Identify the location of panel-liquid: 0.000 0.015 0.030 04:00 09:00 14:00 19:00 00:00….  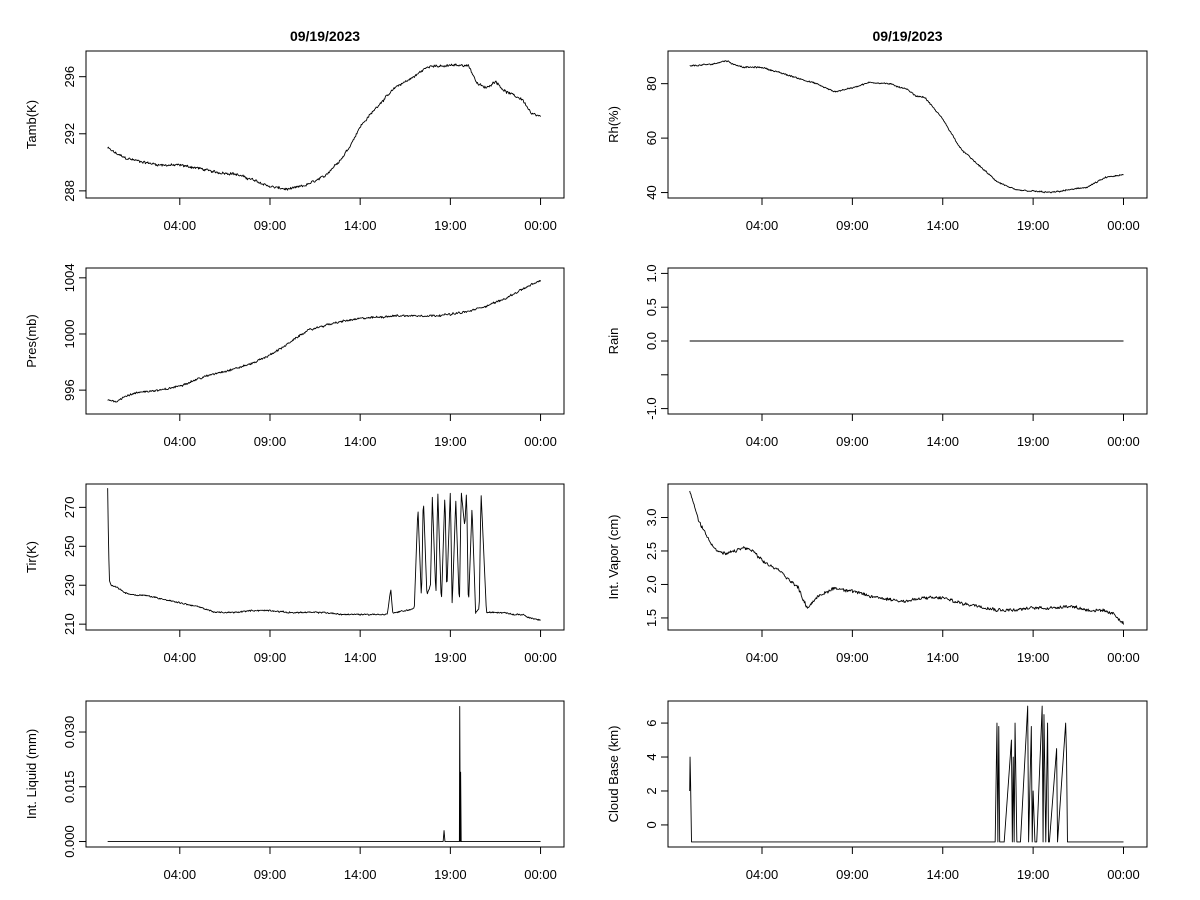
(294, 791).